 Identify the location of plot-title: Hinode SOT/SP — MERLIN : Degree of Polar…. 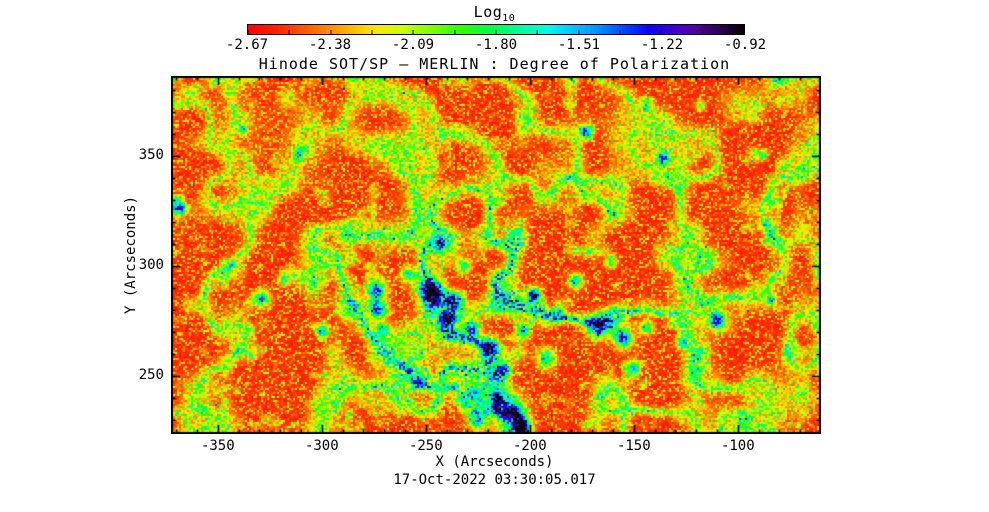
(494, 64).